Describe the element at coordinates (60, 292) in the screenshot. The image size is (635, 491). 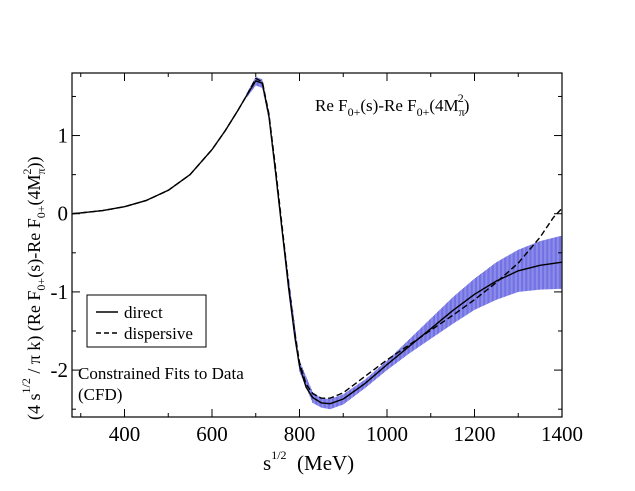
I see `y-tick-label: -1` at that location.